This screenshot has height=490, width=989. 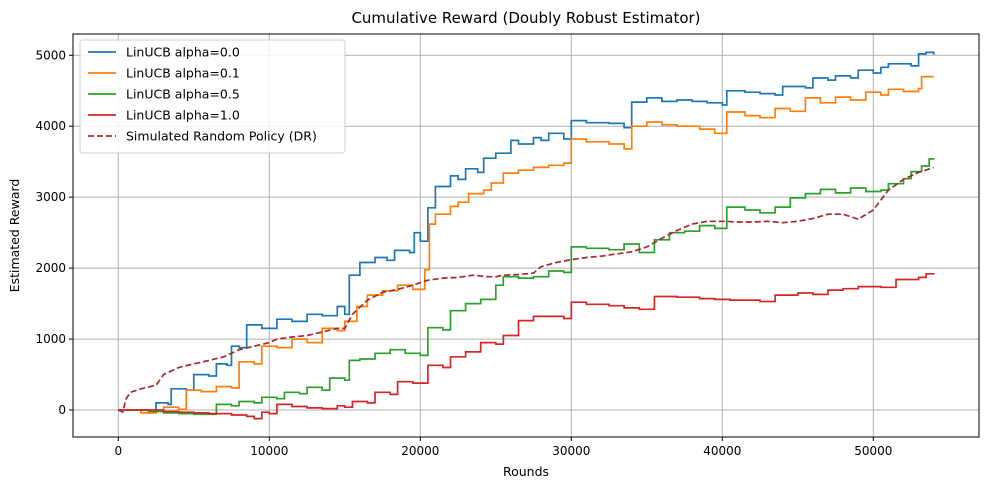 I want to click on y-tick-label: 2000, so click(x=50, y=268).